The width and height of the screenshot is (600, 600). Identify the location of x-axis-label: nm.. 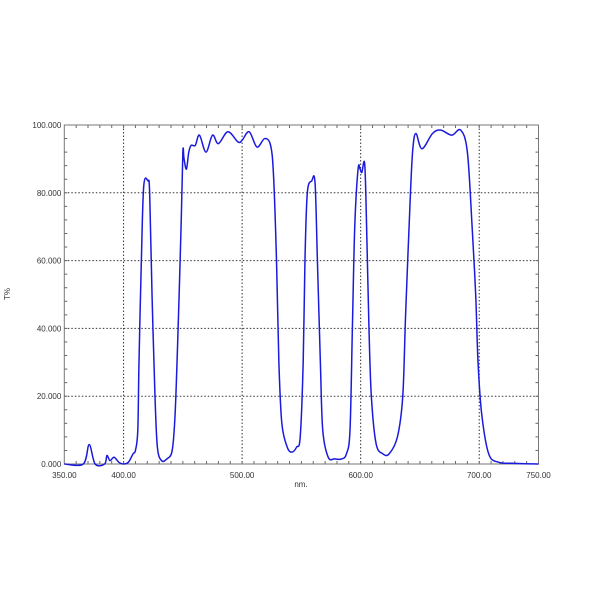
(300, 484).